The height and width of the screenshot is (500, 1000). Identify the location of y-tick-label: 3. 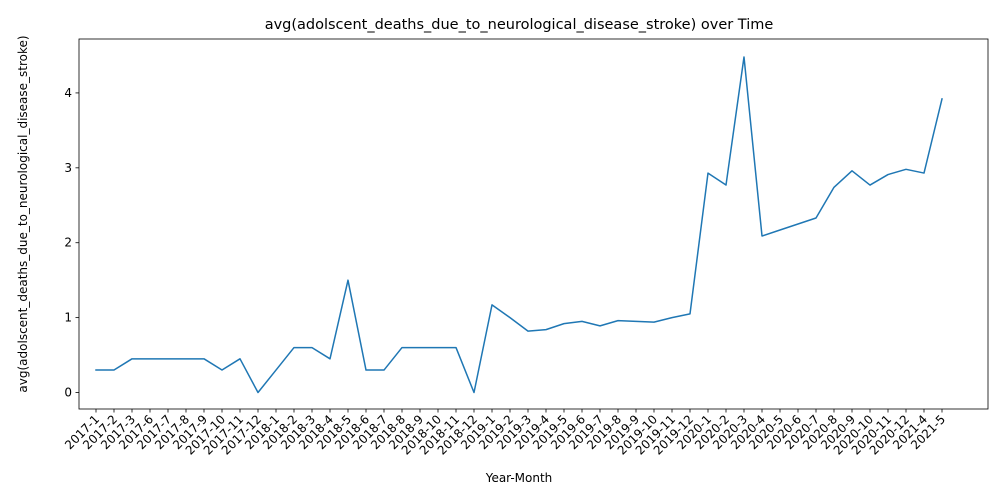
(68, 168).